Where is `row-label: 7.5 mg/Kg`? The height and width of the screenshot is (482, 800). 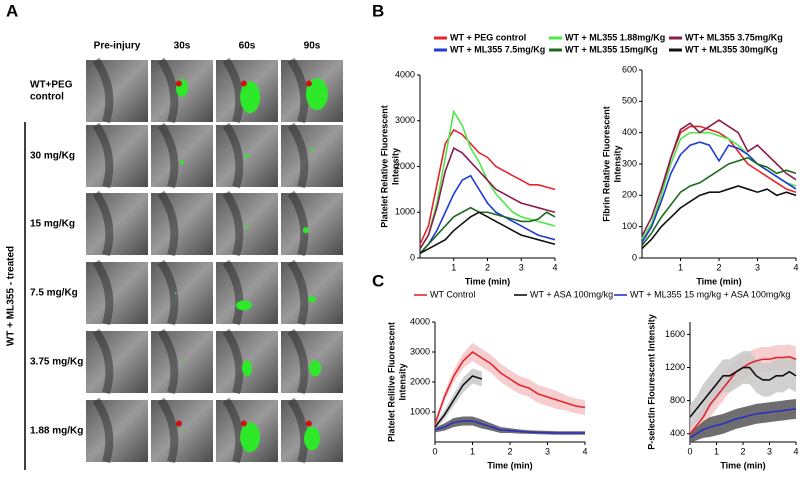 row-label: 7.5 mg/Kg is located at coordinates (54, 293).